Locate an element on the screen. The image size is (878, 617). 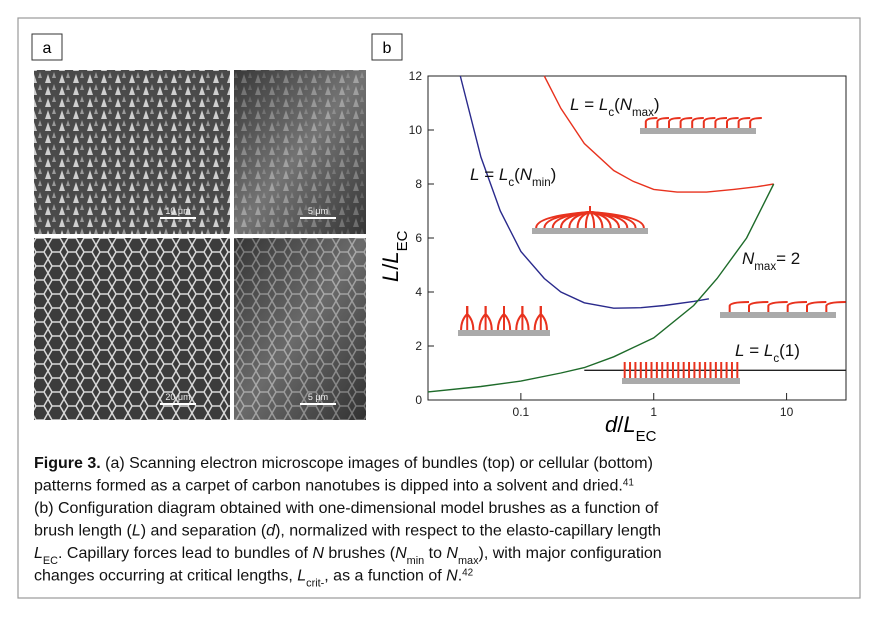
text-segment: ( is located at coordinates (517, 174).